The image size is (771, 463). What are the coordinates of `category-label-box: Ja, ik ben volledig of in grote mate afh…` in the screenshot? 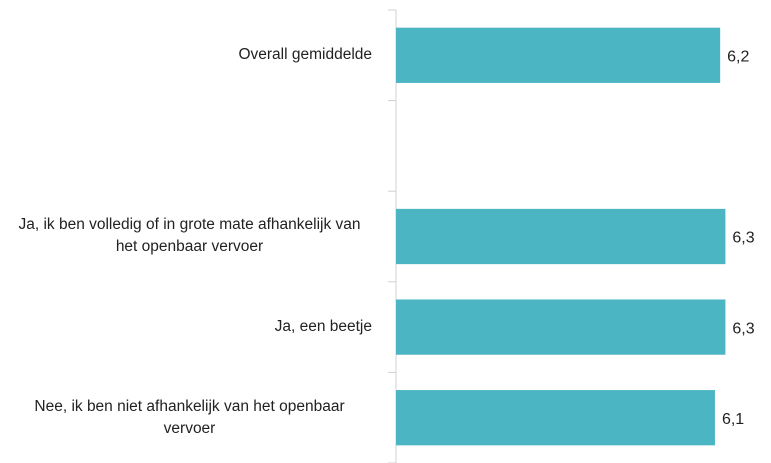 It's located at (186, 236).